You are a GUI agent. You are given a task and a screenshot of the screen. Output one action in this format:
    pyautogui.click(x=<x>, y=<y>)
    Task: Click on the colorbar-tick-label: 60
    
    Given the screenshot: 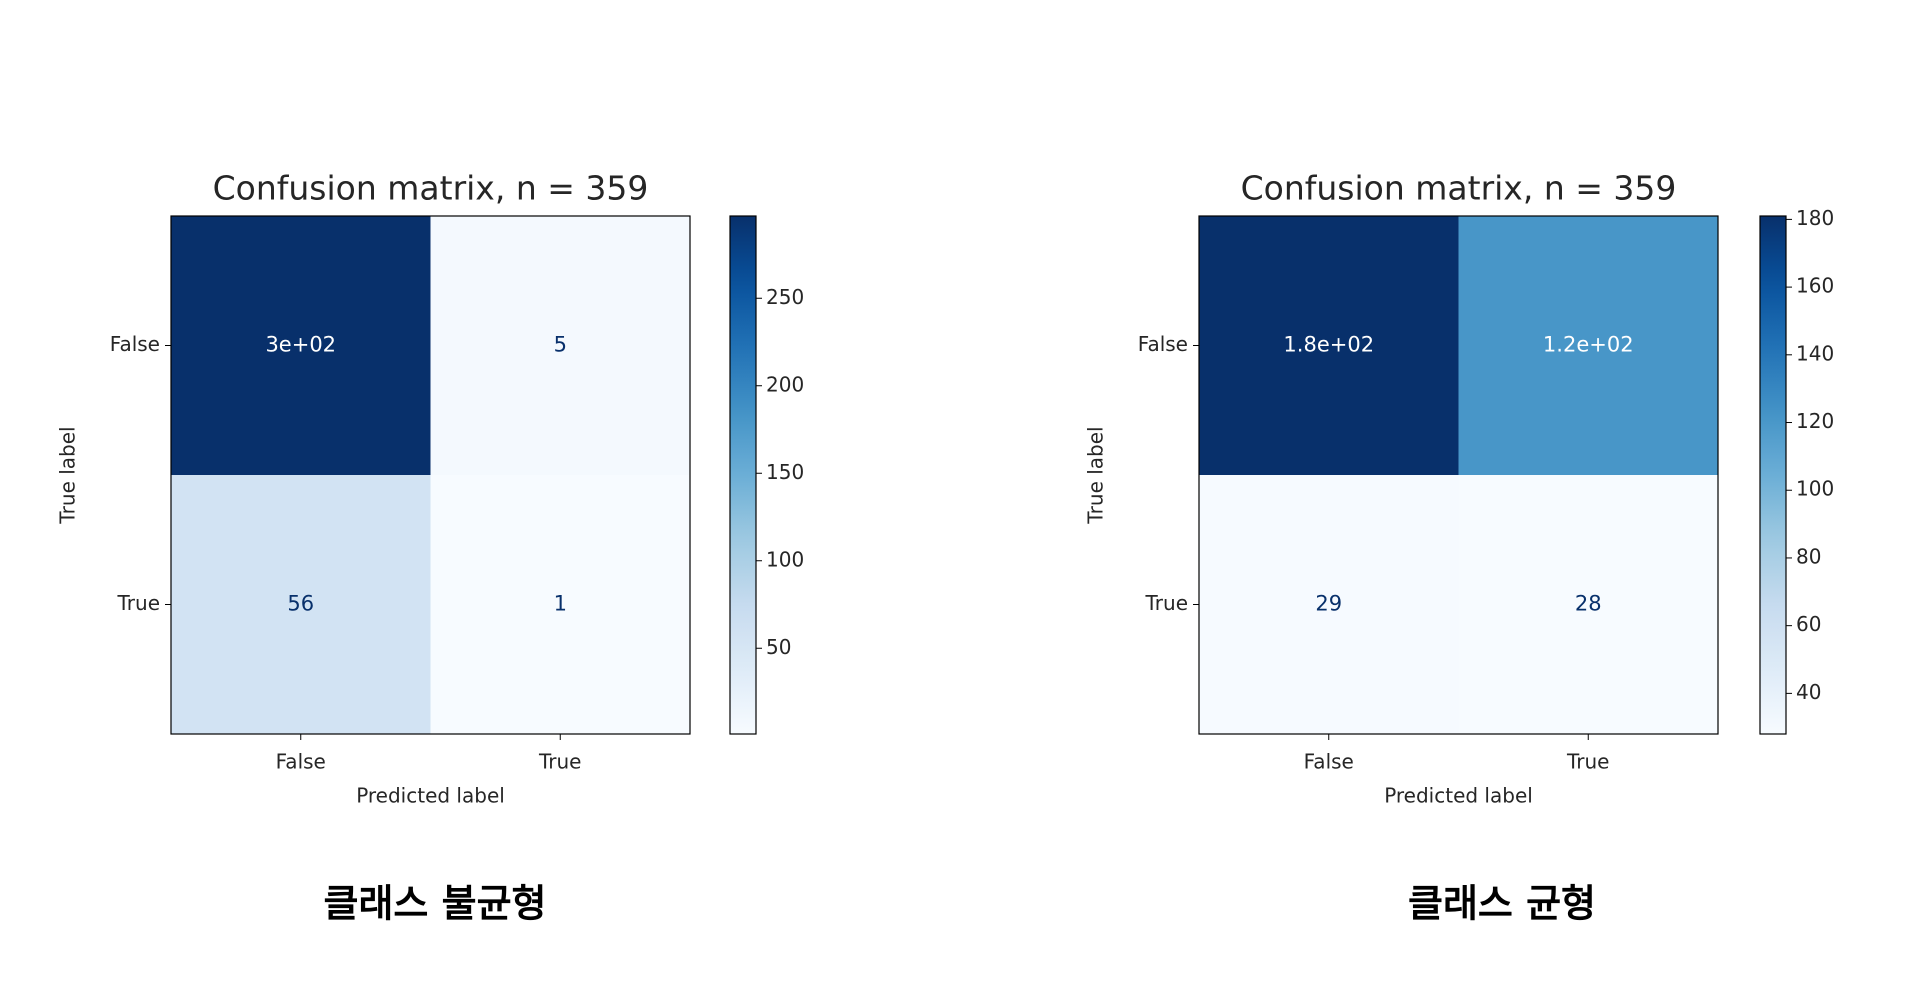 What is the action you would take?
    pyautogui.click(x=1808, y=624)
    